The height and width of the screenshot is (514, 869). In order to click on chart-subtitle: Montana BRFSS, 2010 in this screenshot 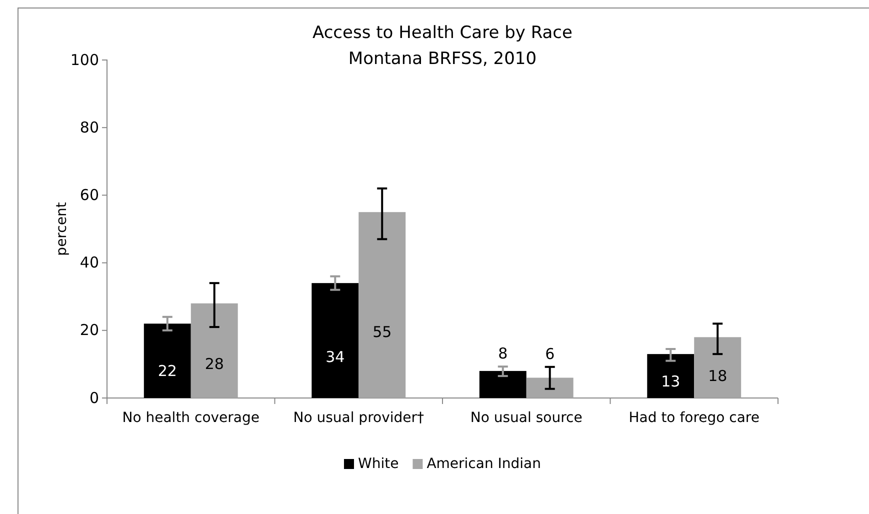, I will do `click(442, 59)`.